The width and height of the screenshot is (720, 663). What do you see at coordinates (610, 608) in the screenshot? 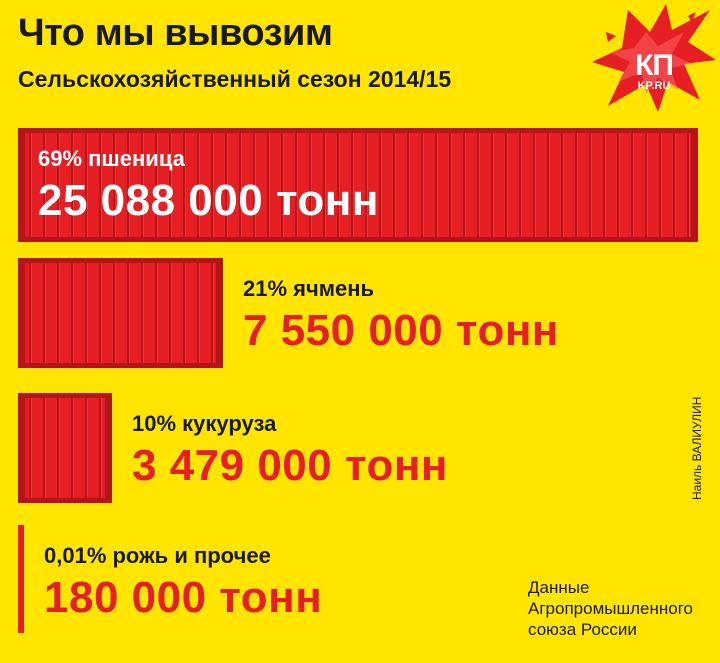
I see `data-source: Данные Агропромышленного союза России` at bounding box center [610, 608].